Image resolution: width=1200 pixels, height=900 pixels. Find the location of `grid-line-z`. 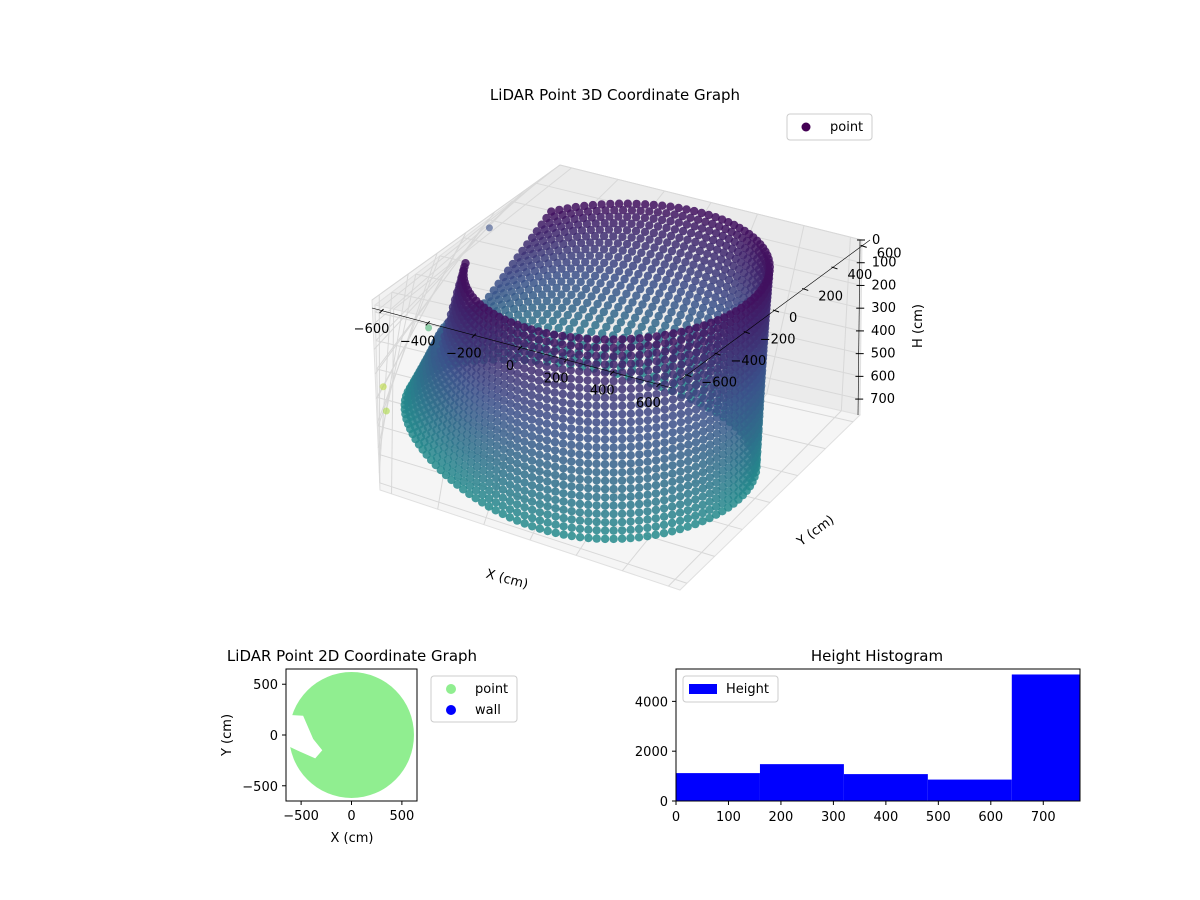

grid-line-z is located at coordinates (420, 318).